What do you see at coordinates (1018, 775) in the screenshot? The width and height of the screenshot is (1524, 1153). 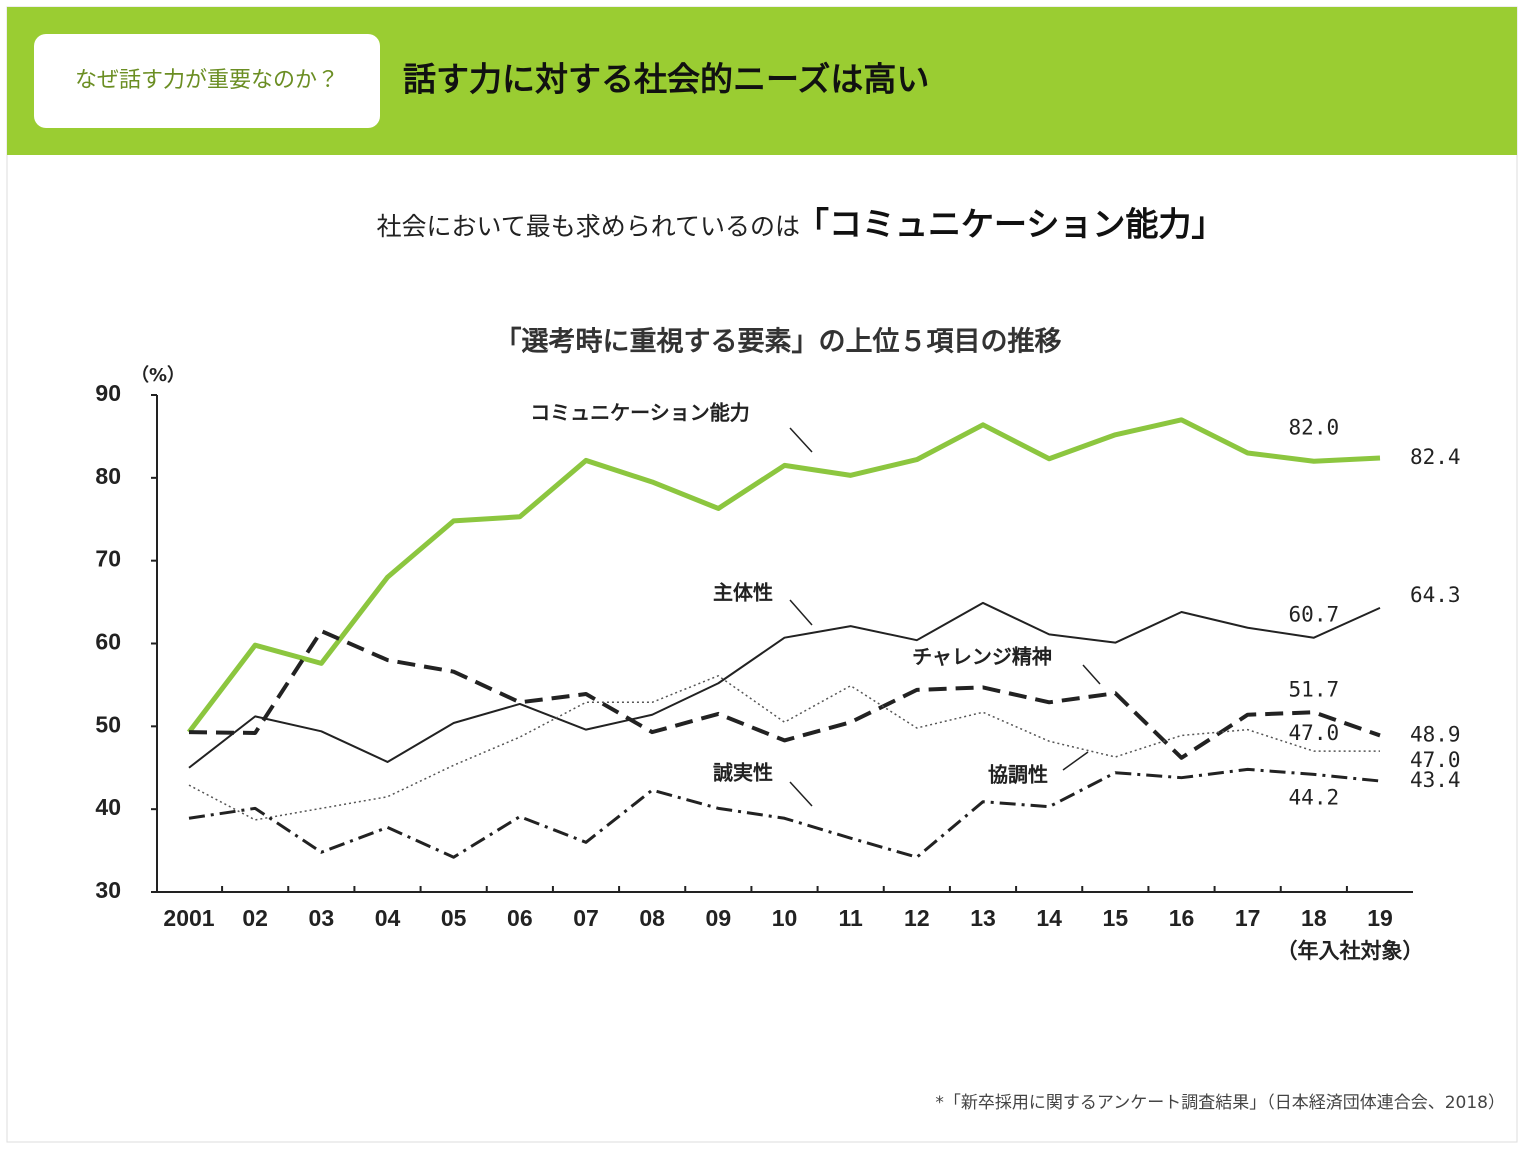 I see `series-name: 協調性` at bounding box center [1018, 775].